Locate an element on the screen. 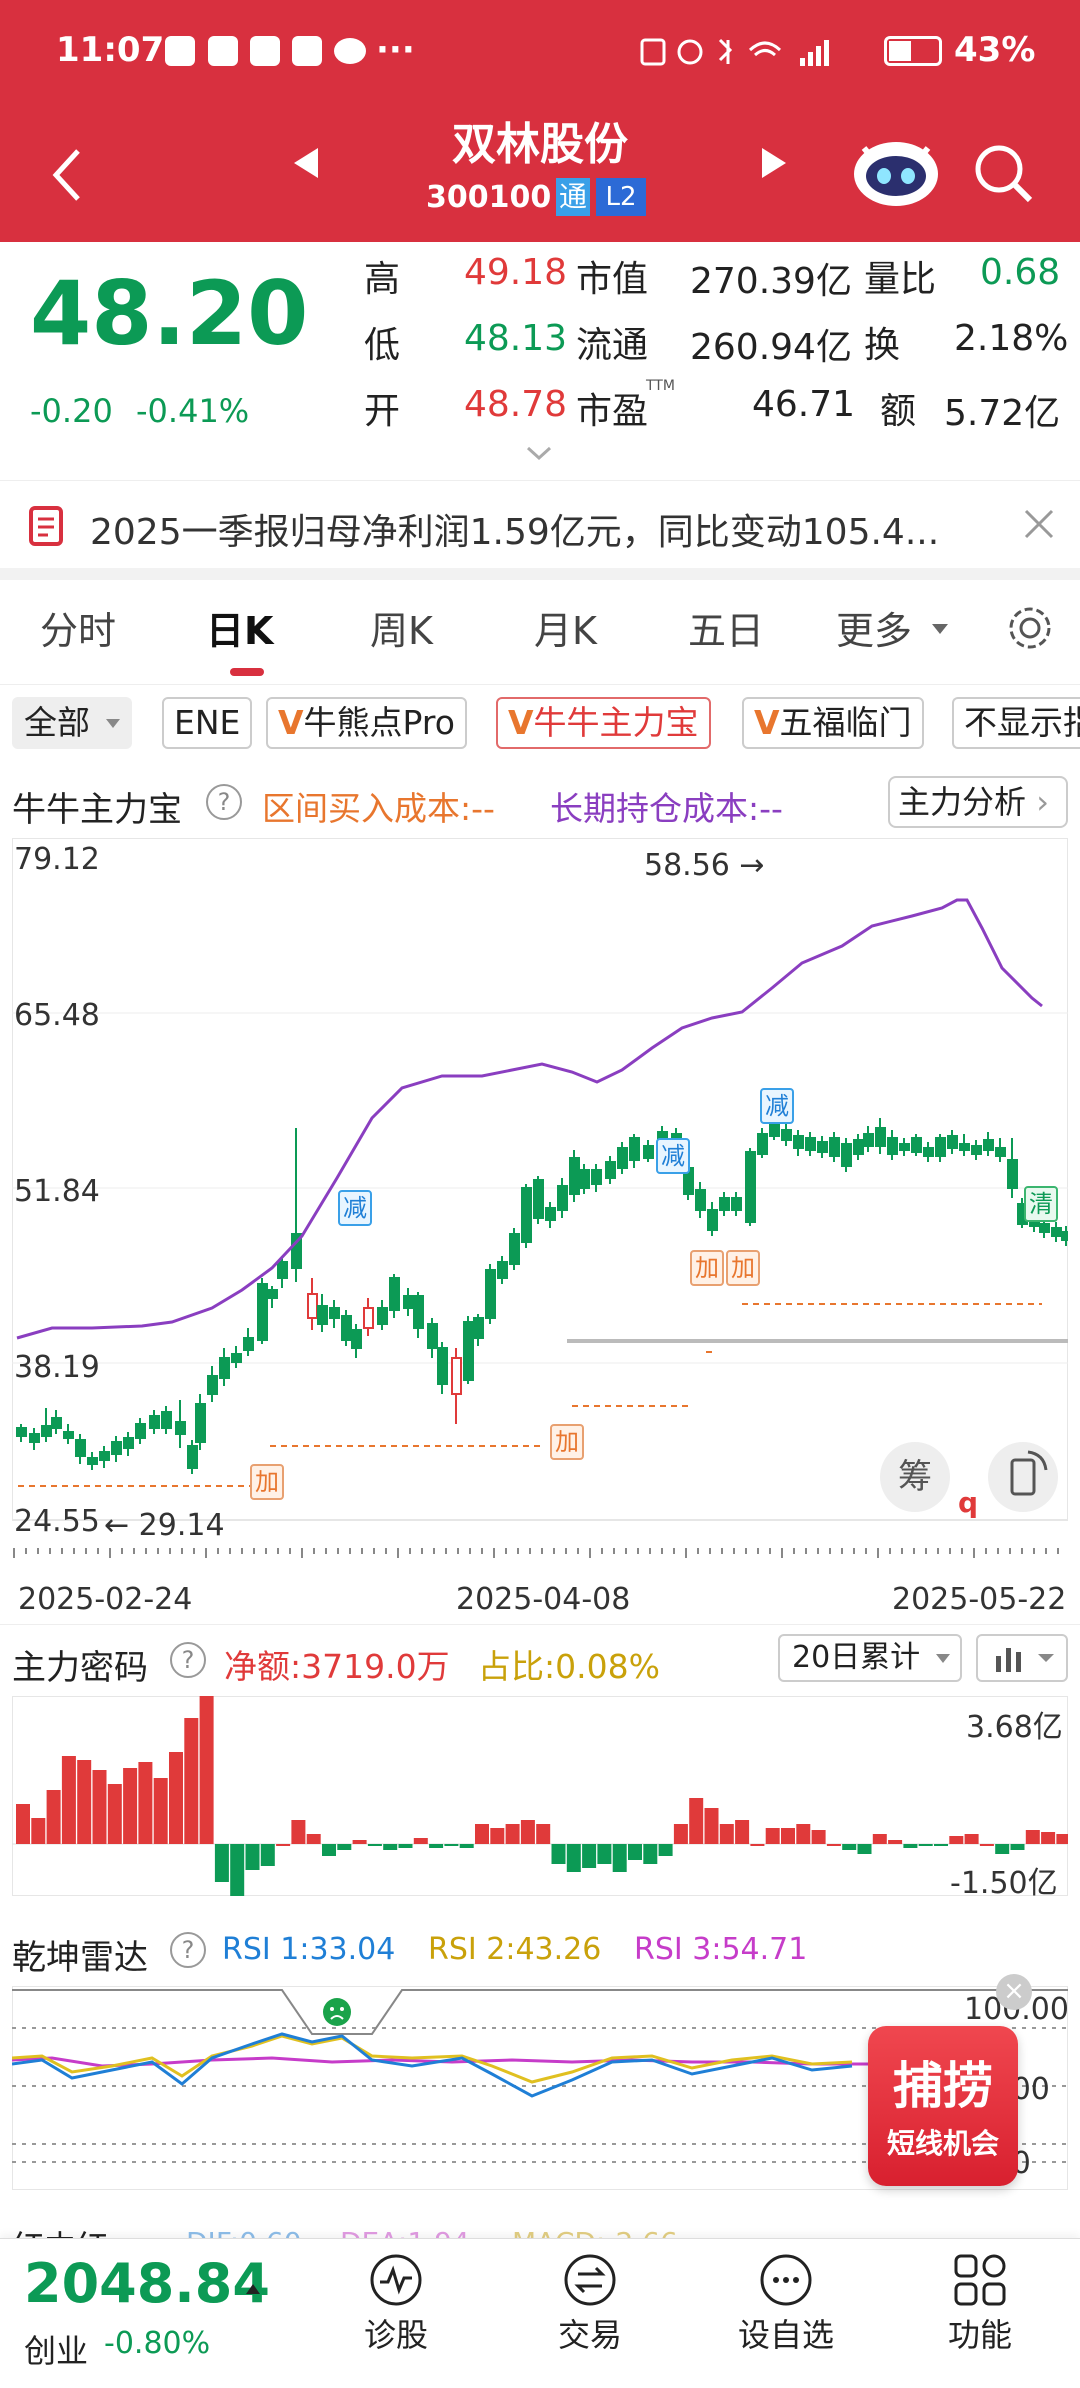 The height and width of the screenshot is (2388, 1080). period-select: 20日累计 is located at coordinates (870, 1658).